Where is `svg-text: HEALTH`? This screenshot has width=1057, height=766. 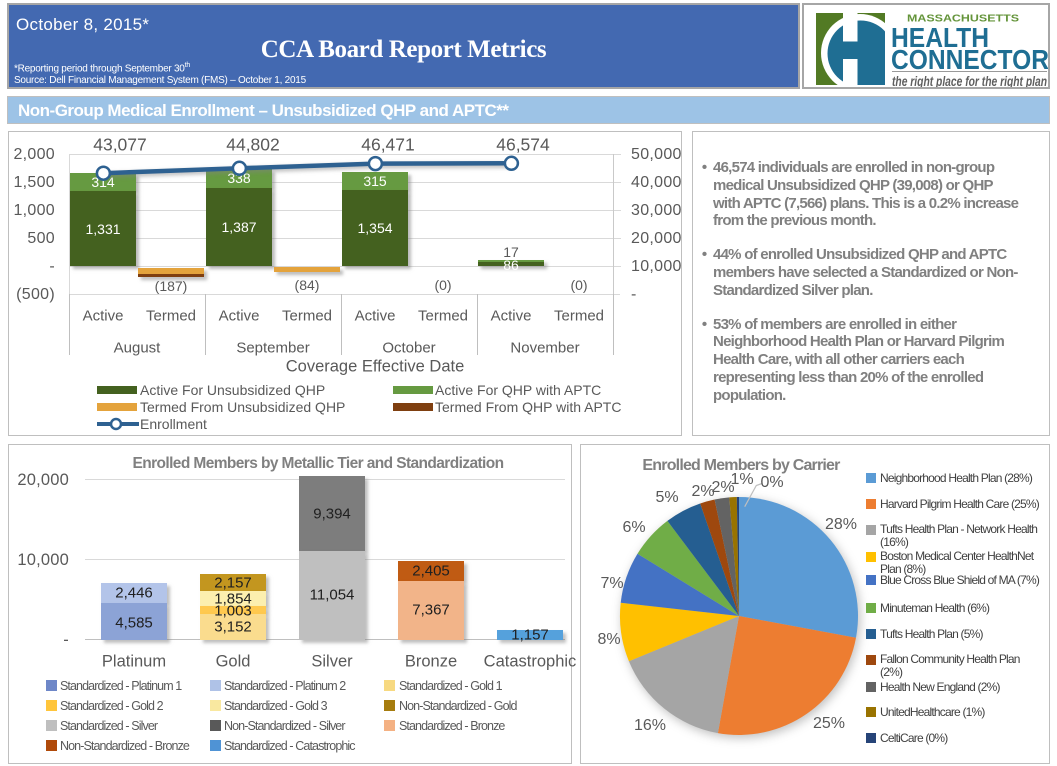 svg-text: HEALTH is located at coordinates (940, 37).